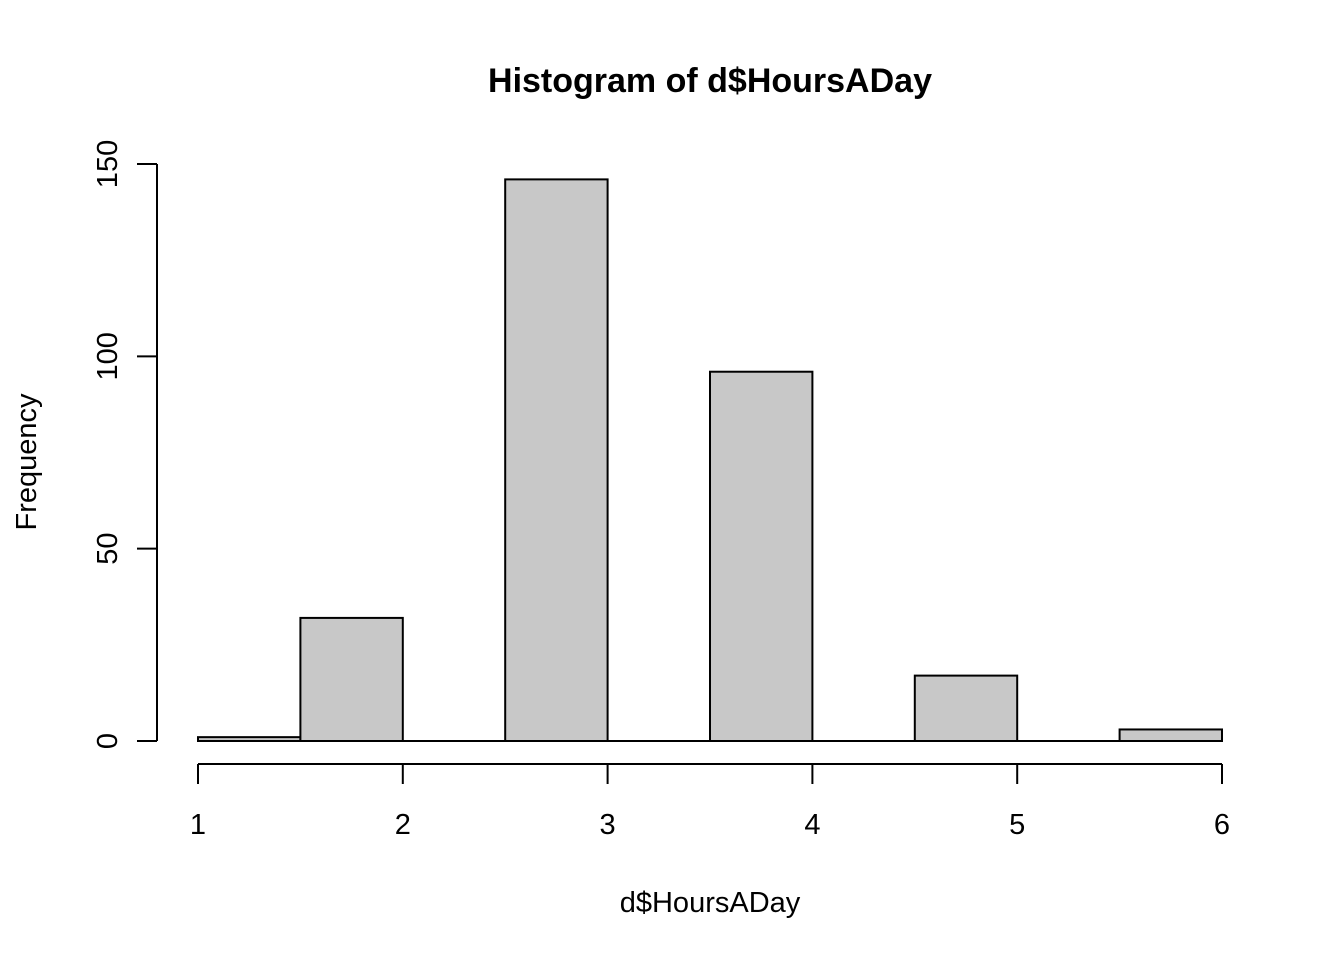 This screenshot has width=1344, height=960. Describe the element at coordinates (198, 825) in the screenshot. I see `x-tick-label: 1` at that location.